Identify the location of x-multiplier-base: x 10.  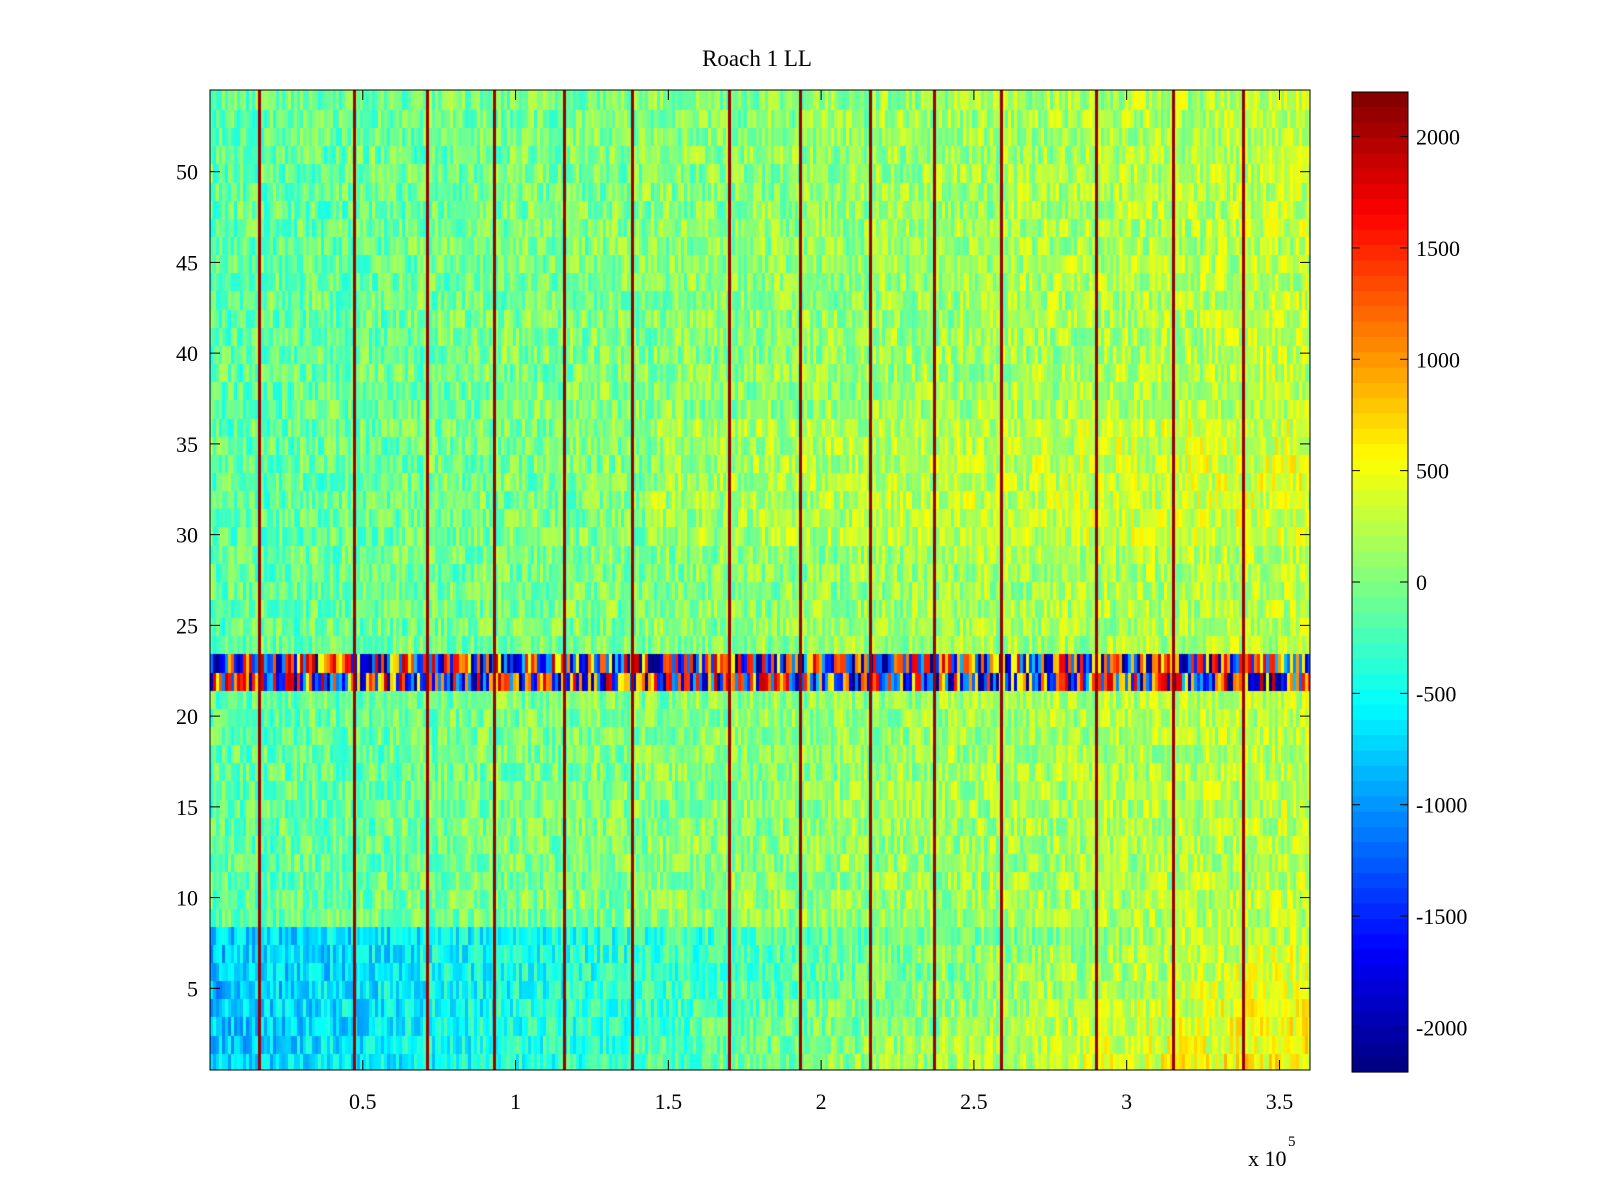
(1267, 1158).